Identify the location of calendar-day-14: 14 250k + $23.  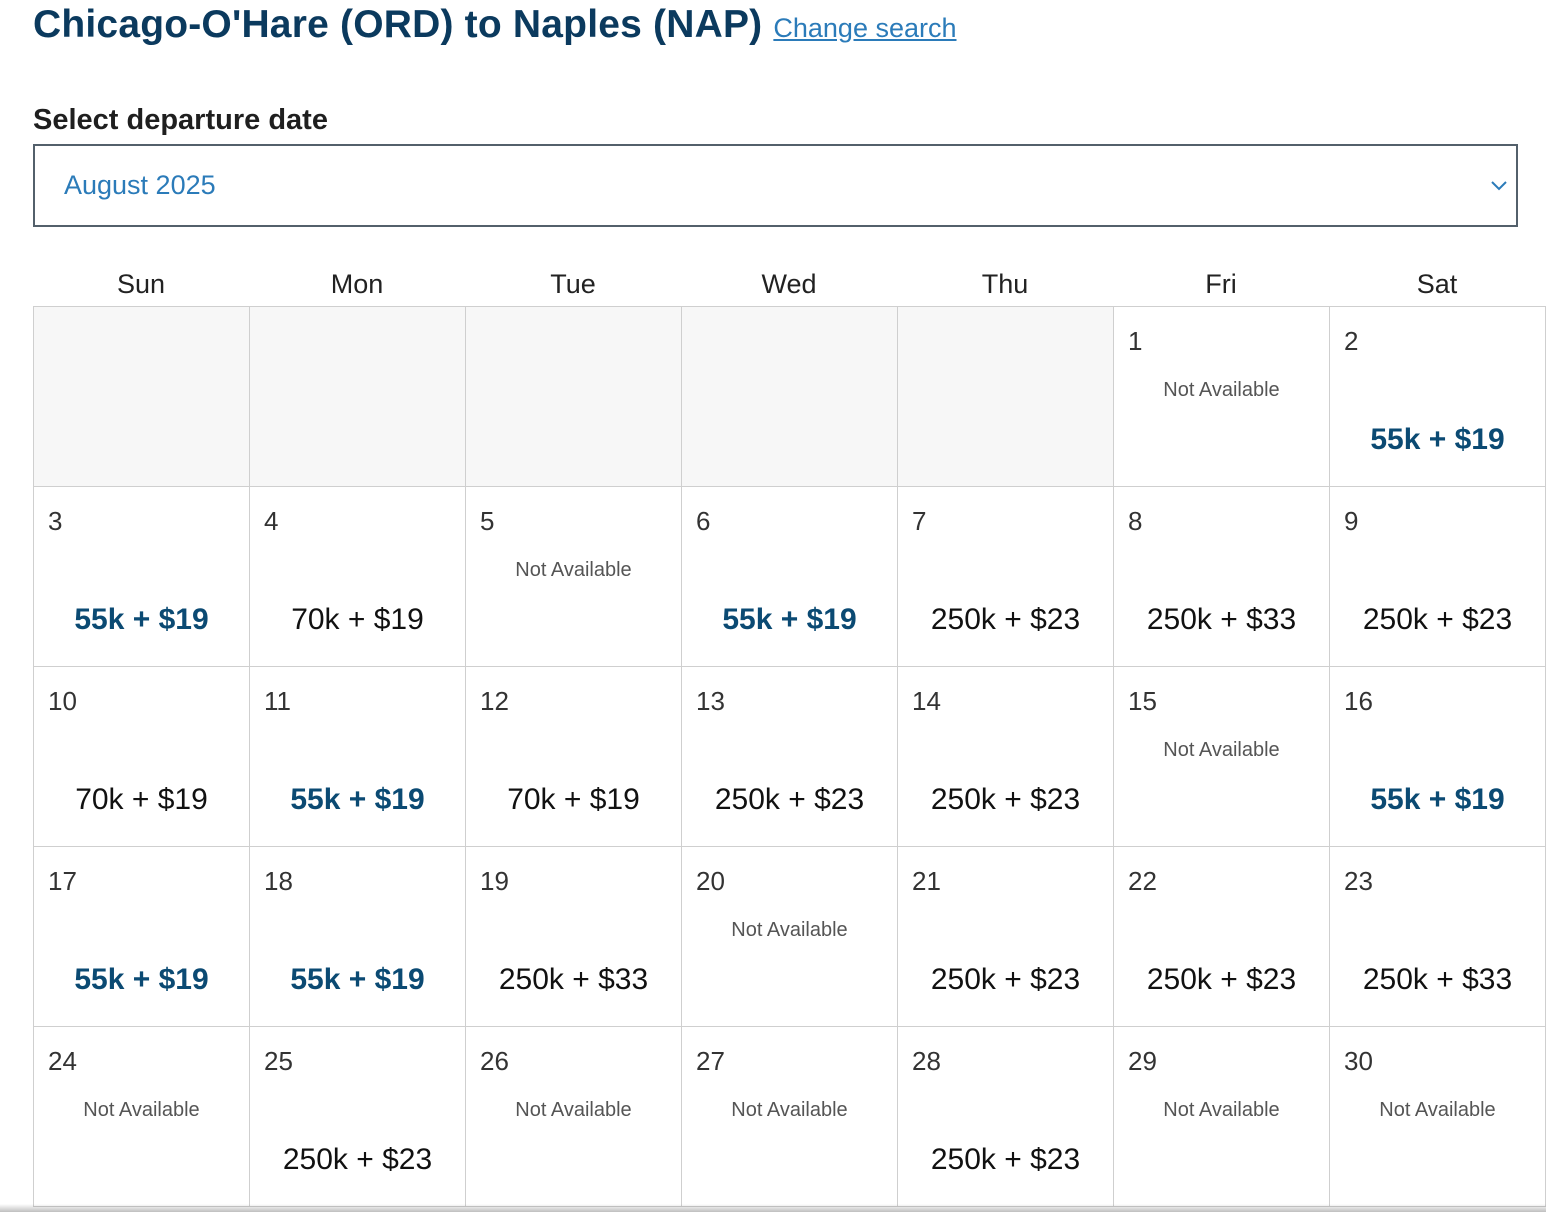
(1006, 757).